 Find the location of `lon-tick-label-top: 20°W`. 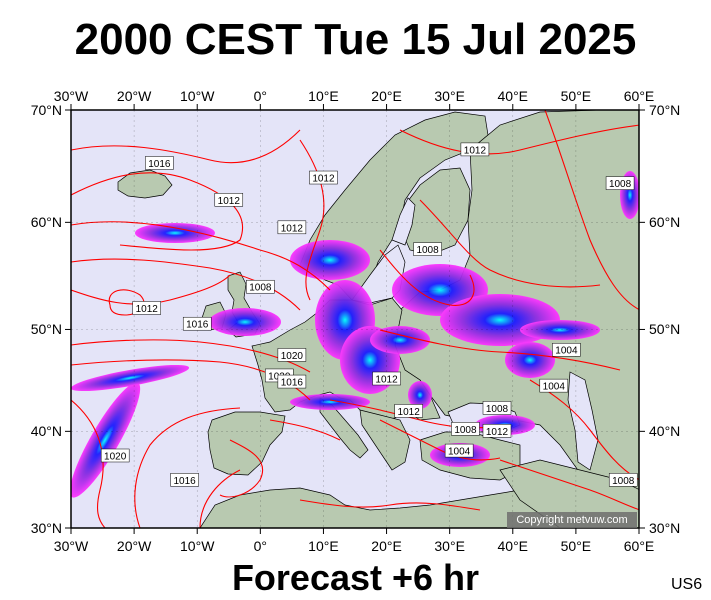

lon-tick-label-top: 20°W is located at coordinates (134, 96).